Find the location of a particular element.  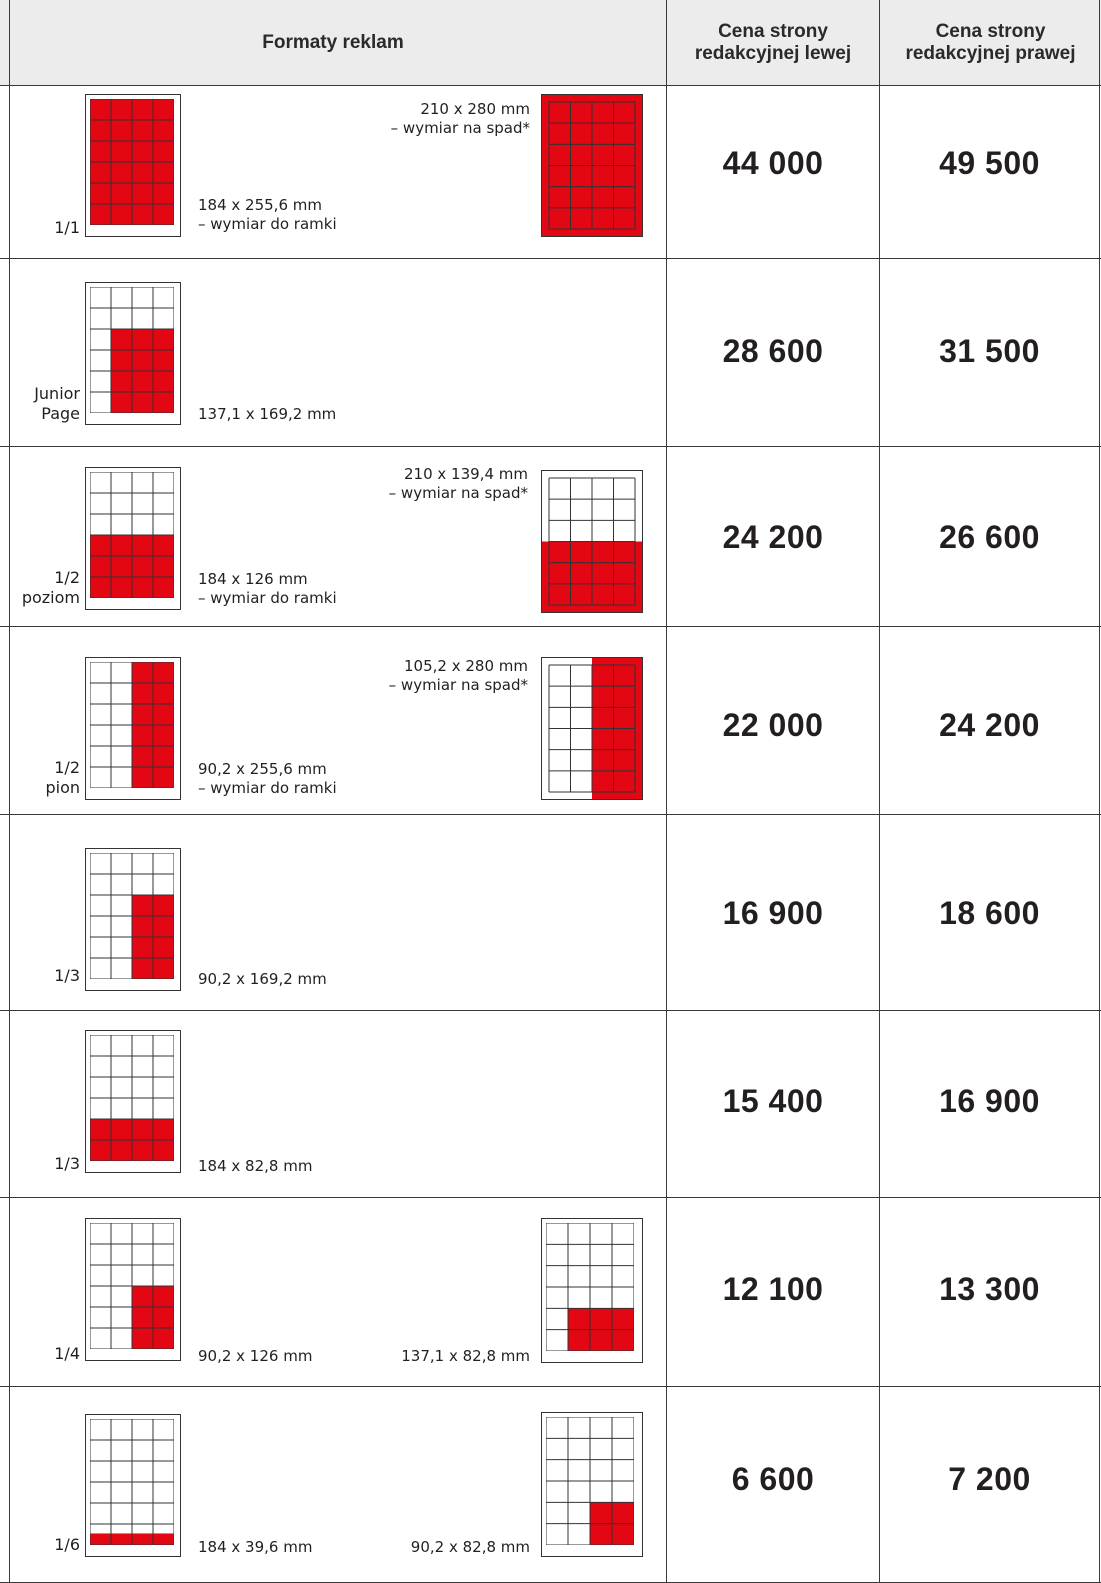

price-right: 7 200 is located at coordinates (989, 1479).